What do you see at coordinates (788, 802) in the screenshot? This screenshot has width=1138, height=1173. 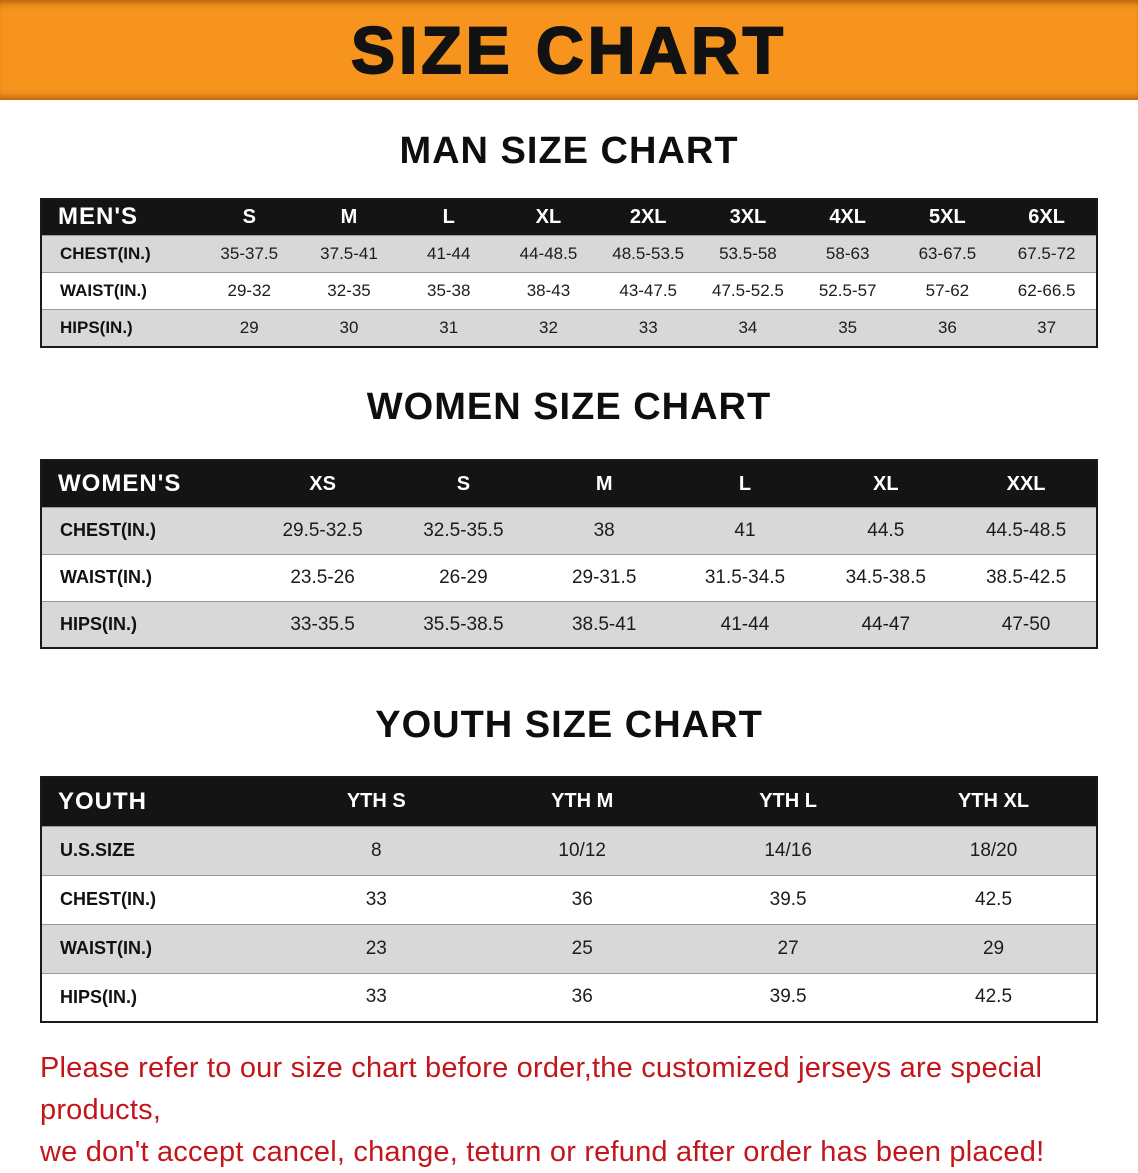 I see `size-header-cell: YTH L` at bounding box center [788, 802].